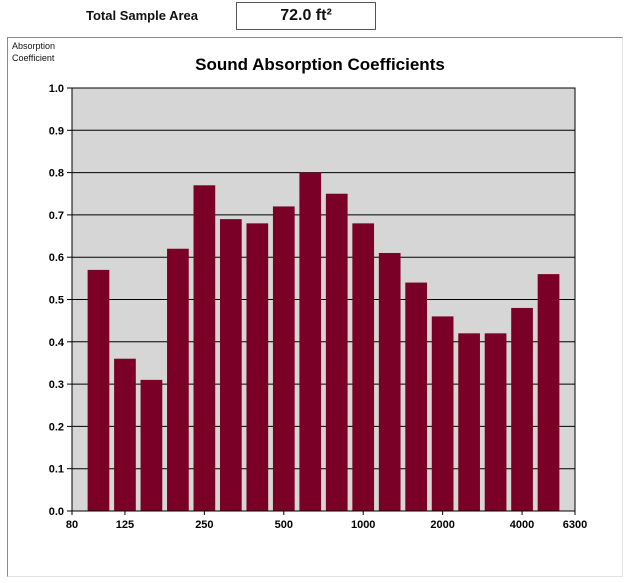 This screenshot has height=583, width=629. What do you see at coordinates (326, 521) in the screenshot?
I see `x-axis-ticks: 80 125 250 500 1000 2000 4000 6300` at bounding box center [326, 521].